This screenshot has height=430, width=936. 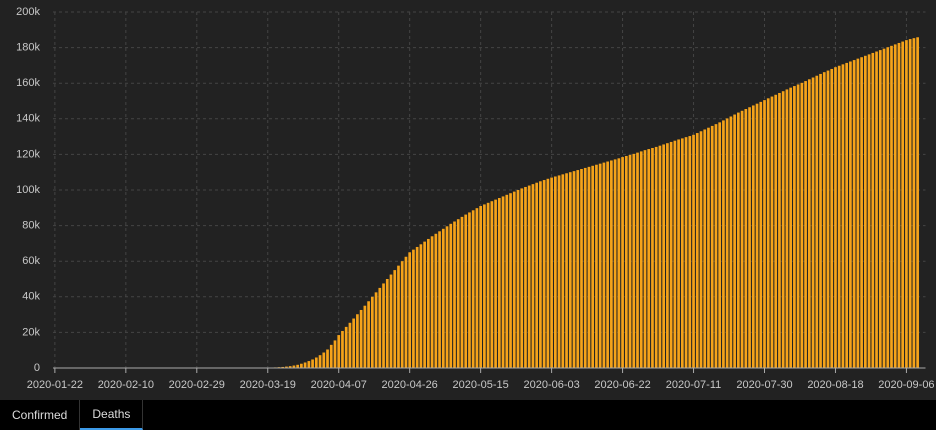 What do you see at coordinates (622, 385) in the screenshot?
I see `x-tick-label: 2020-06-22` at bounding box center [622, 385].